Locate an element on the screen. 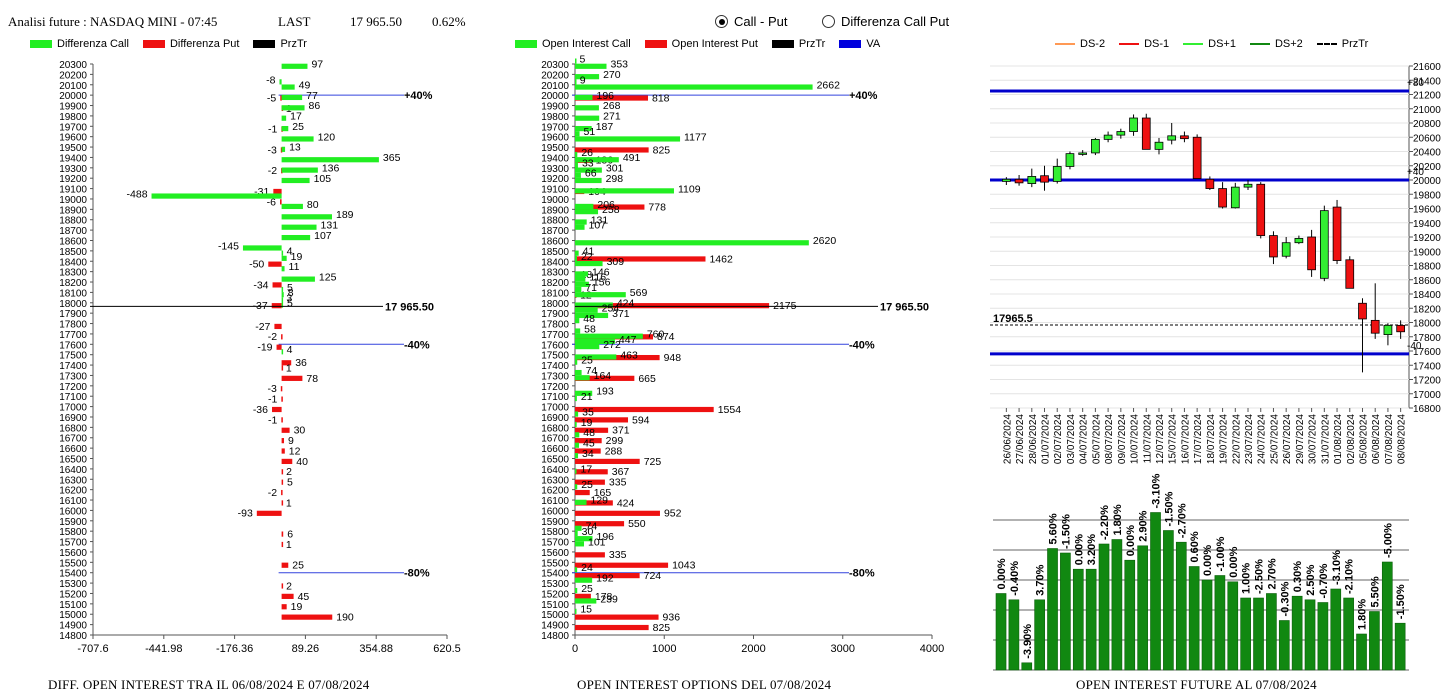 This screenshot has height=700, width=1449. radio-call-put-label: Call - Put is located at coordinates (761, 21).